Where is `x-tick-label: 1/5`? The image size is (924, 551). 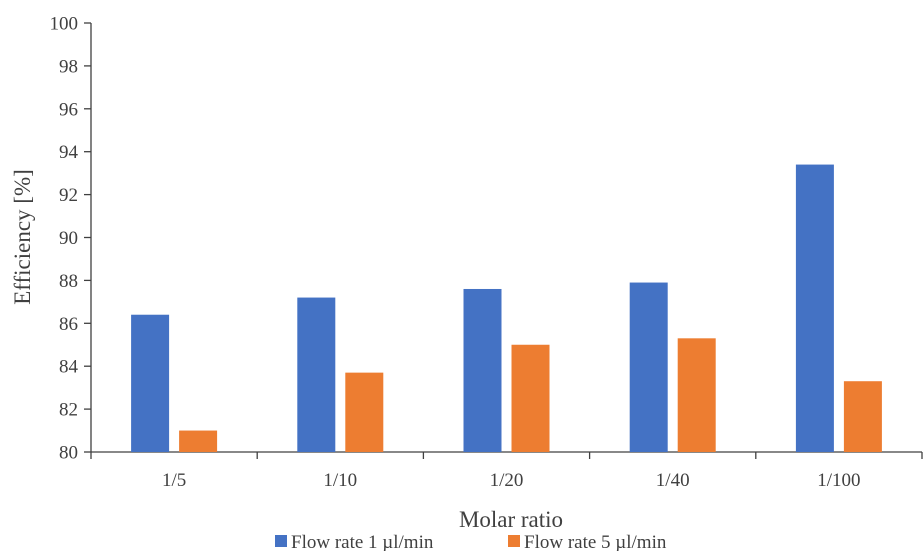 x-tick-label: 1/5 is located at coordinates (174, 480).